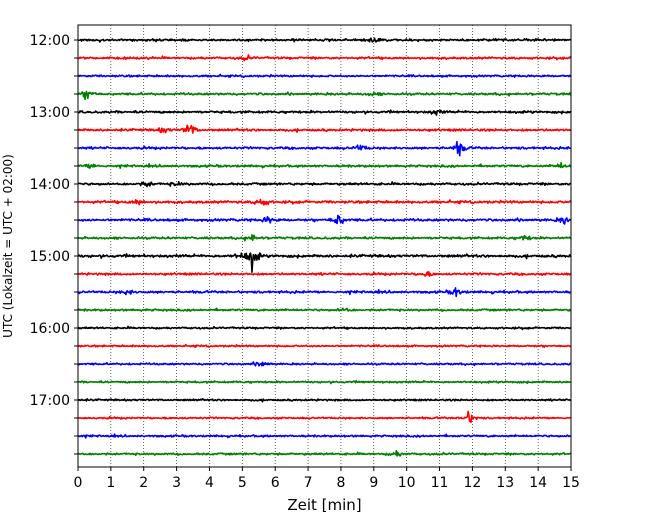 The height and width of the screenshot is (524, 650). I want to click on x-tick-label: 7, so click(308, 483).